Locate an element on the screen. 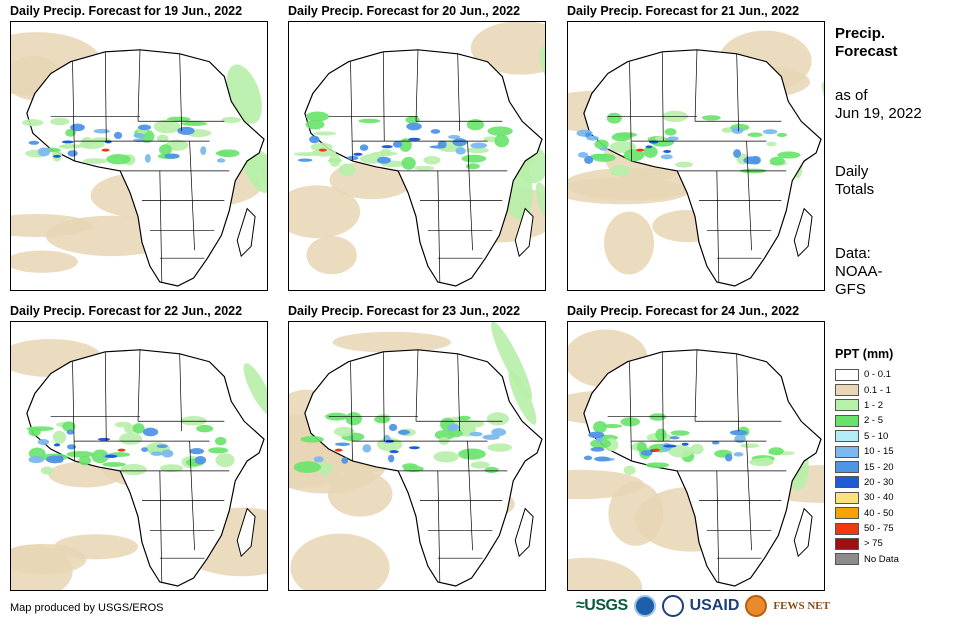 The height and width of the screenshot is (626, 967). totals-line: Daily is located at coordinates (852, 171).